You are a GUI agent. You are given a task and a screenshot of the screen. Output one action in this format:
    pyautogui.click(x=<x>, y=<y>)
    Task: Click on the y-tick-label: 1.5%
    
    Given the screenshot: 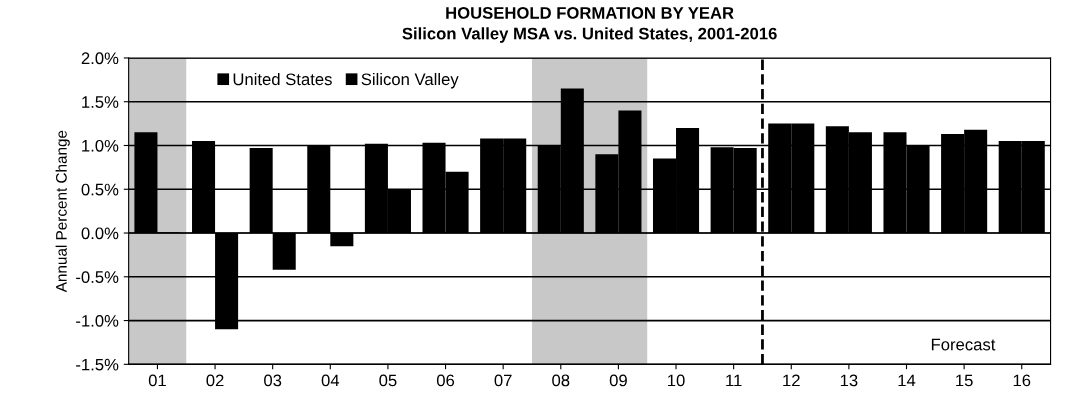 What is the action you would take?
    pyautogui.click(x=100, y=102)
    